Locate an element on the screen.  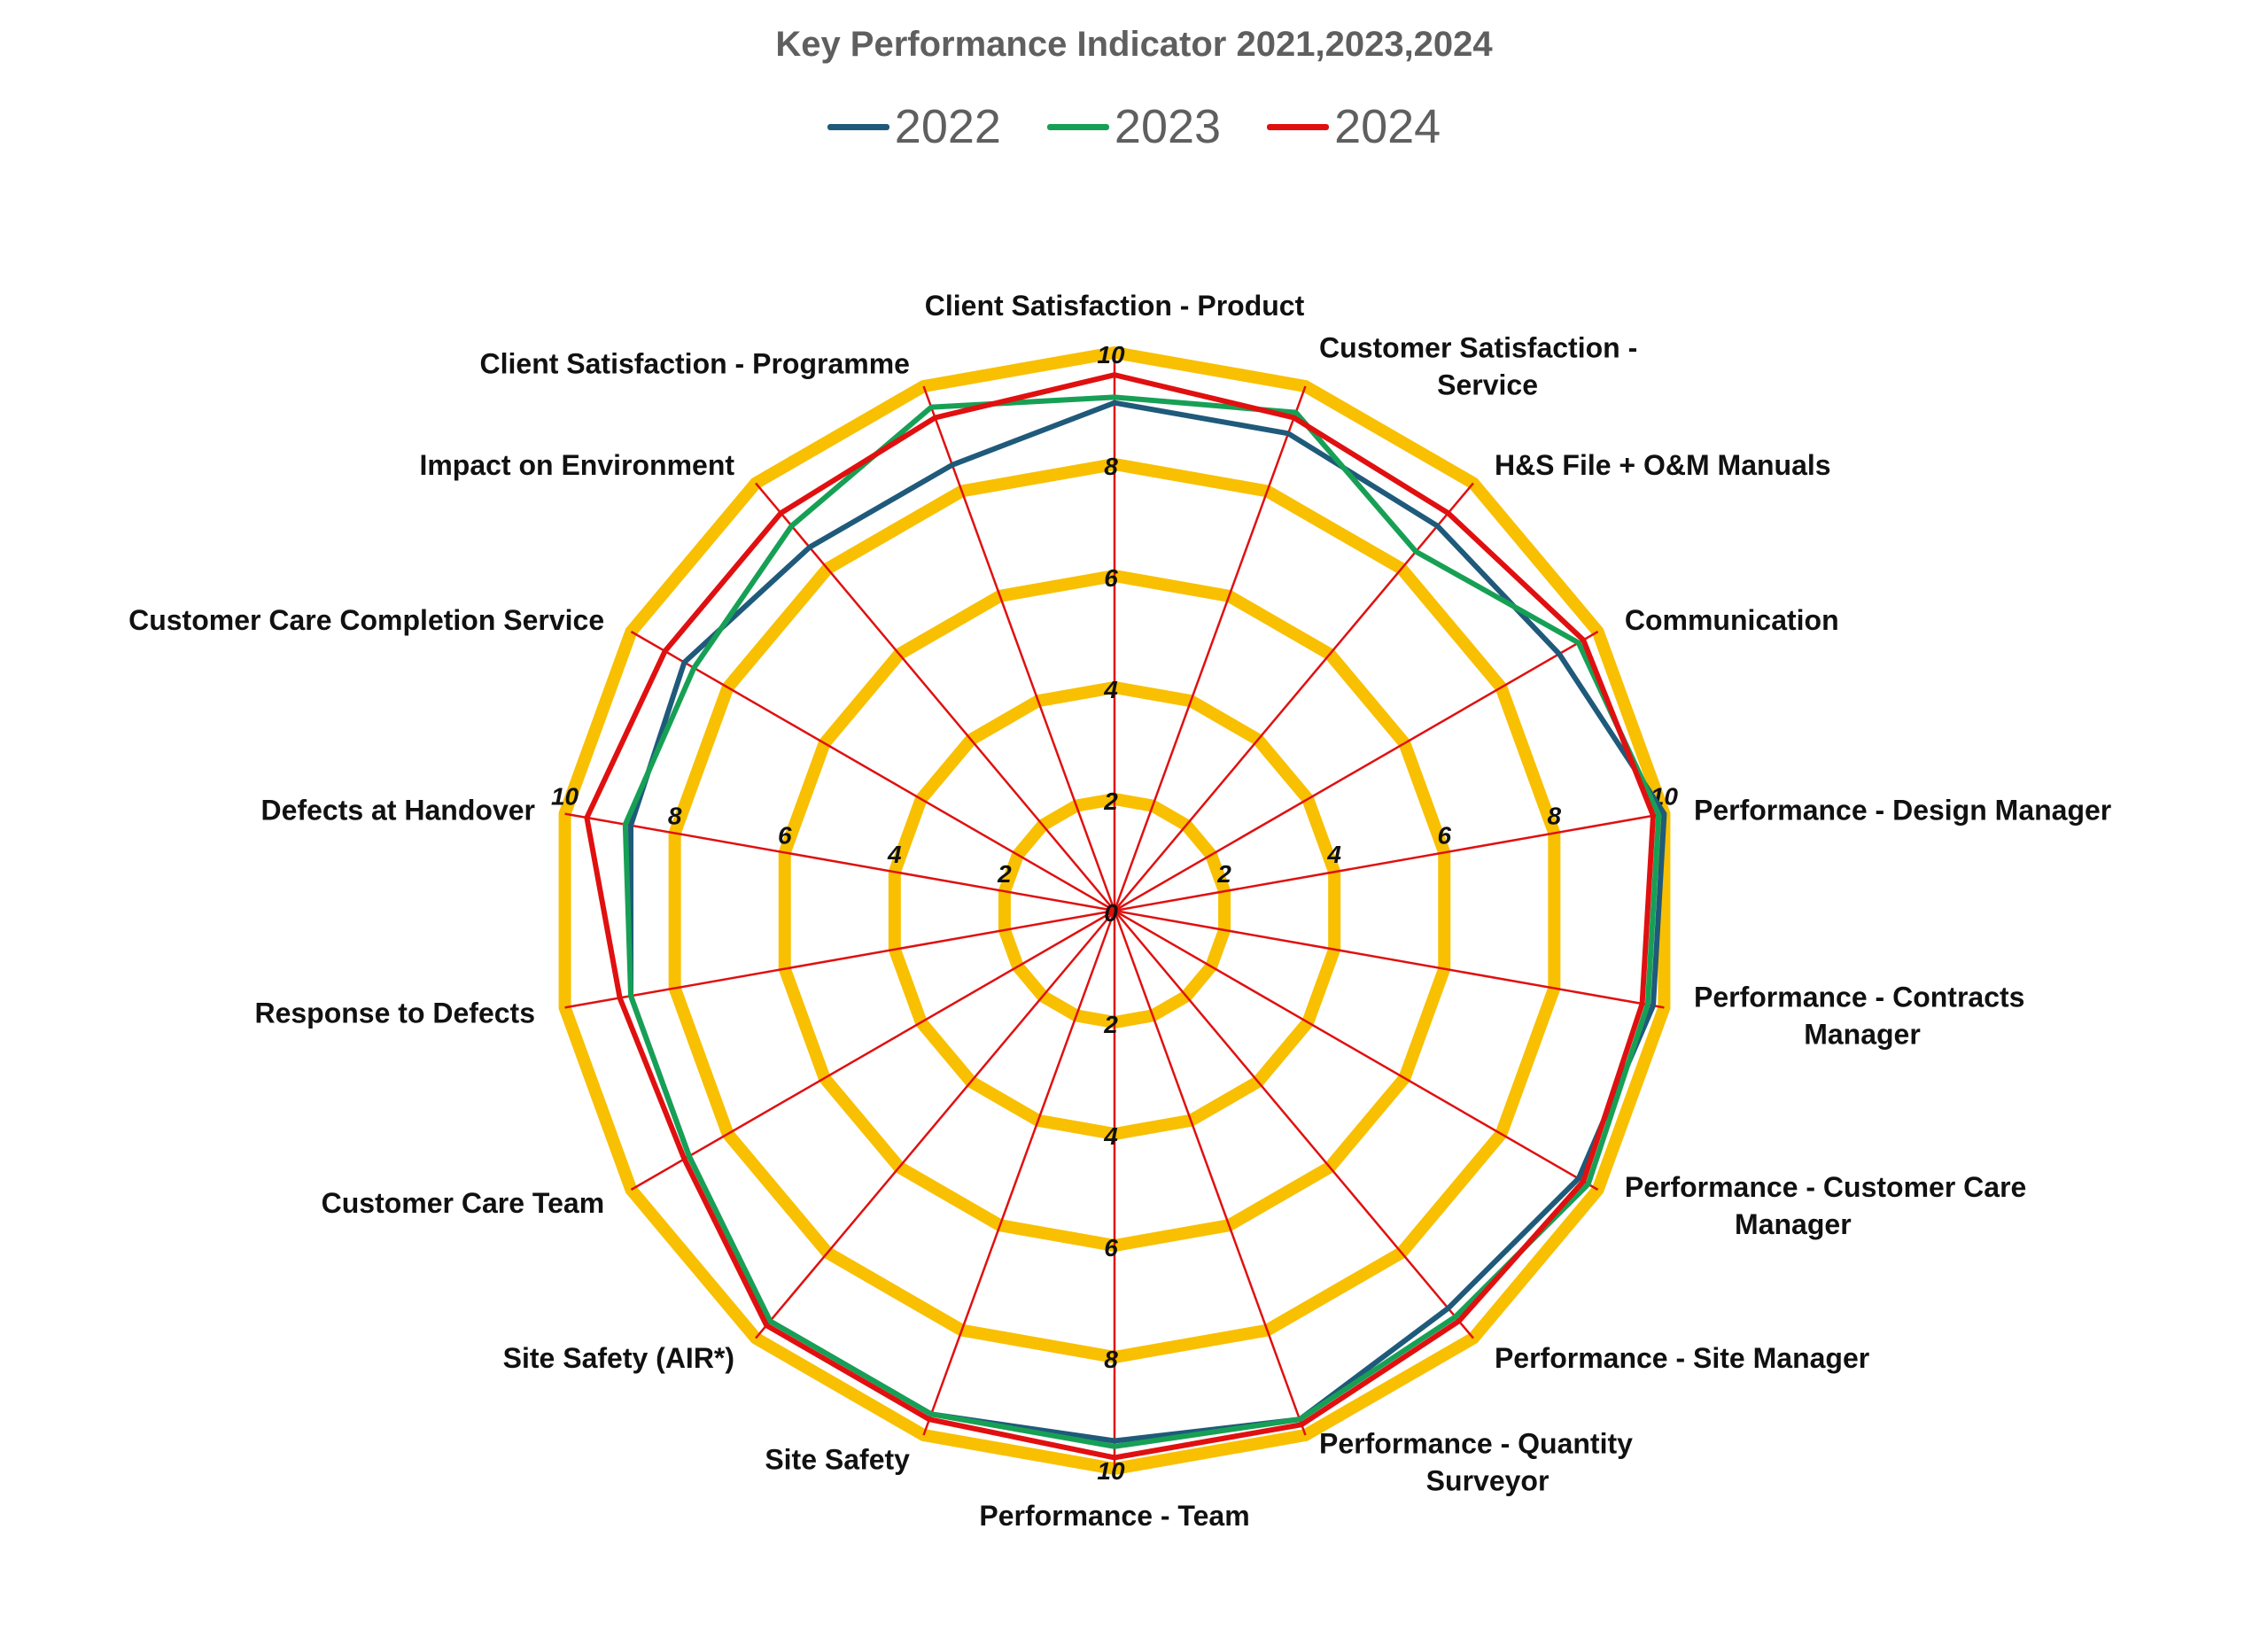
axis-label-7: Performance - Site Manager is located at coordinates (1682, 1358).